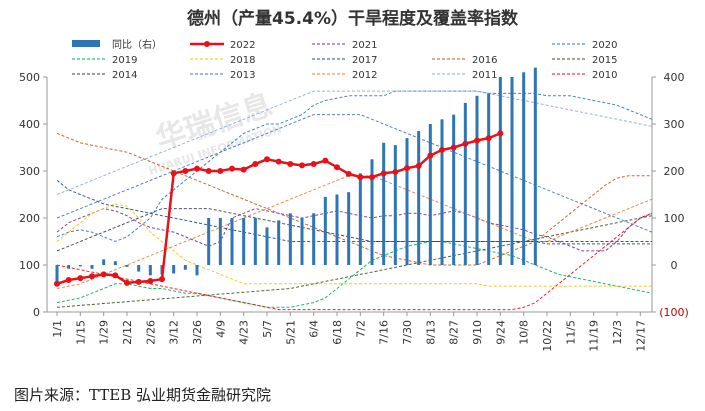 This screenshot has width=705, height=411. Describe the element at coordinates (220, 329) in the screenshot. I see `x-tick-label: 4/9` at that location.